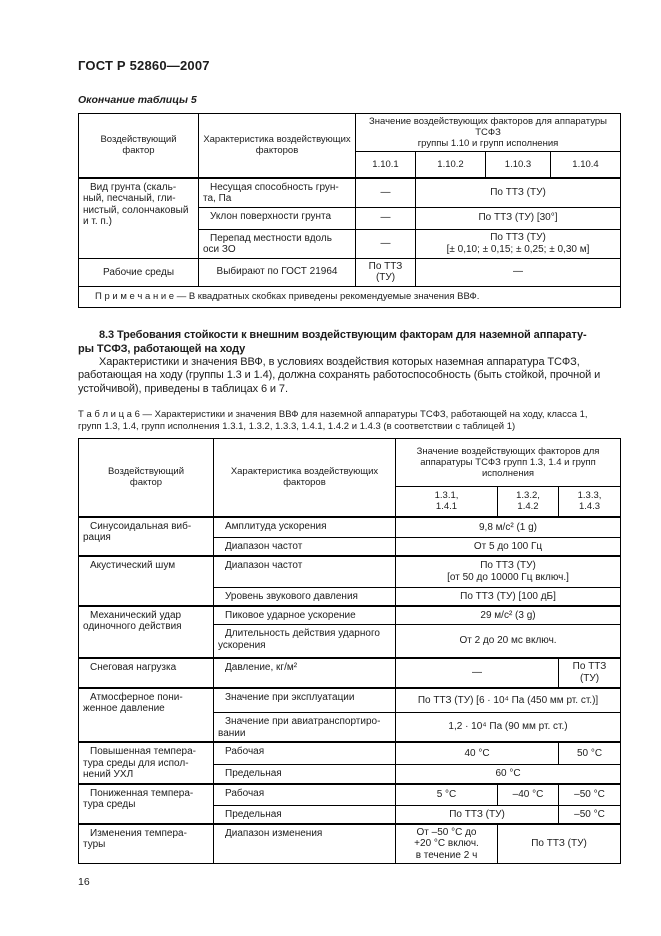 Image resolution: width=661 pixels, height=936 pixels. Describe the element at coordinates (138, 272) in the screenshot. I see `factor-cell: Рабочие среды` at that location.